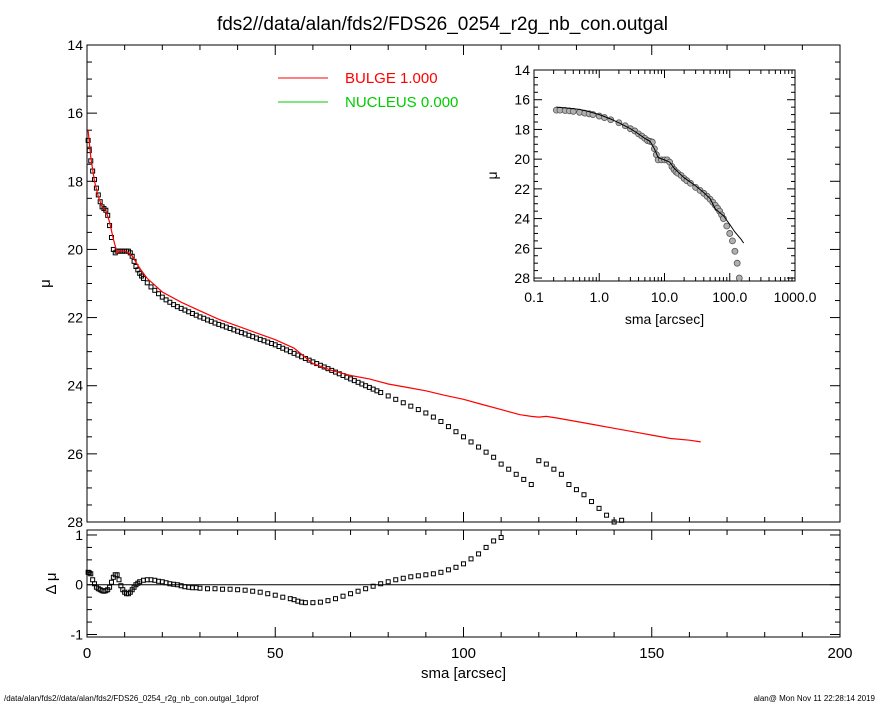  I want to click on legend: BULGE 1.000 NUCLEUS 0.000, so click(368, 90).